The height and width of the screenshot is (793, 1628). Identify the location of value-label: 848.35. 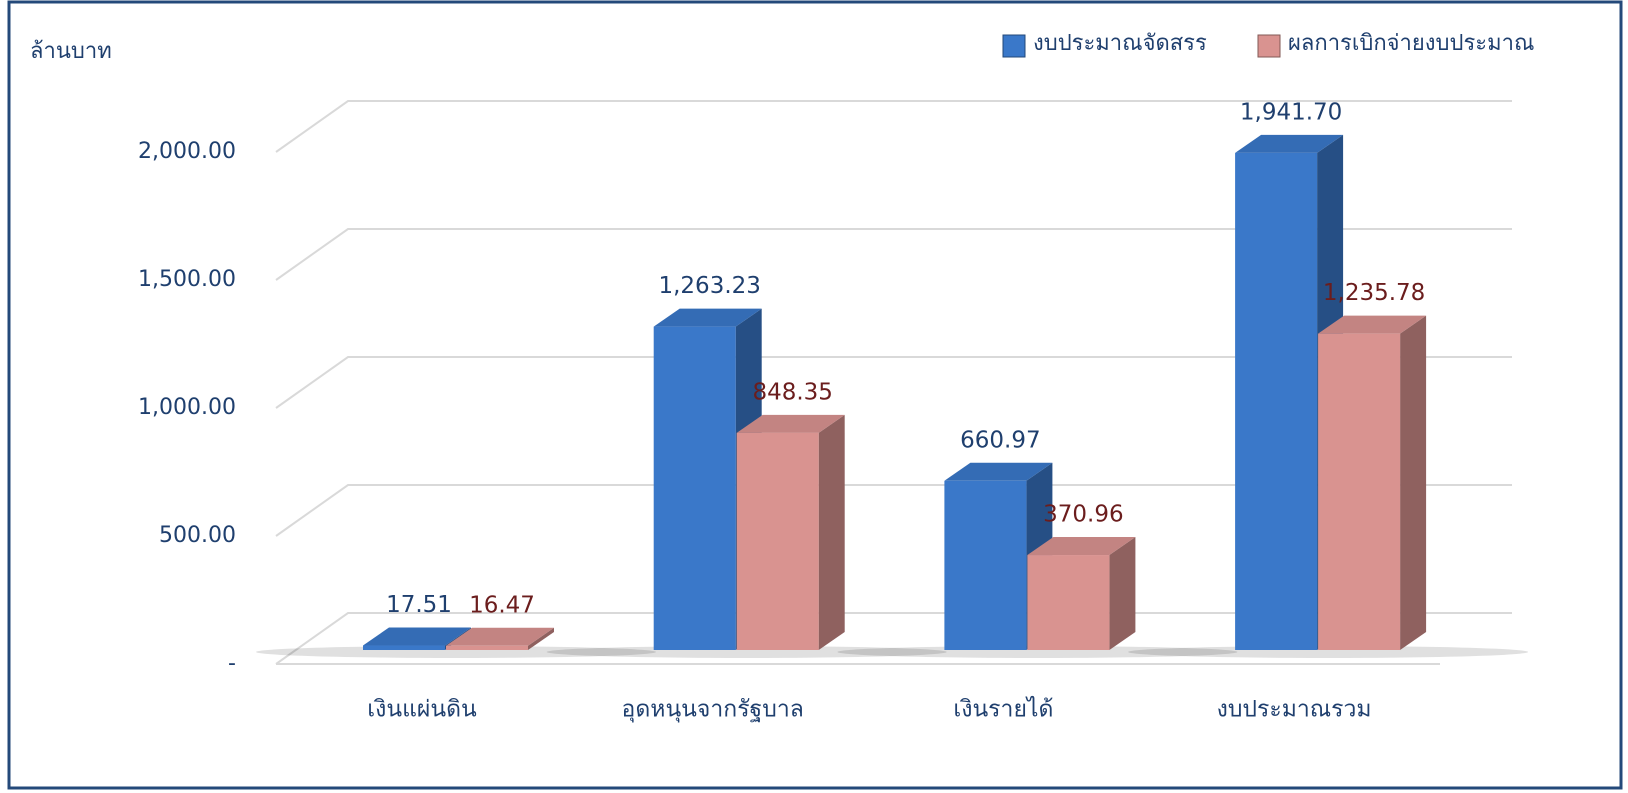
(792, 392).